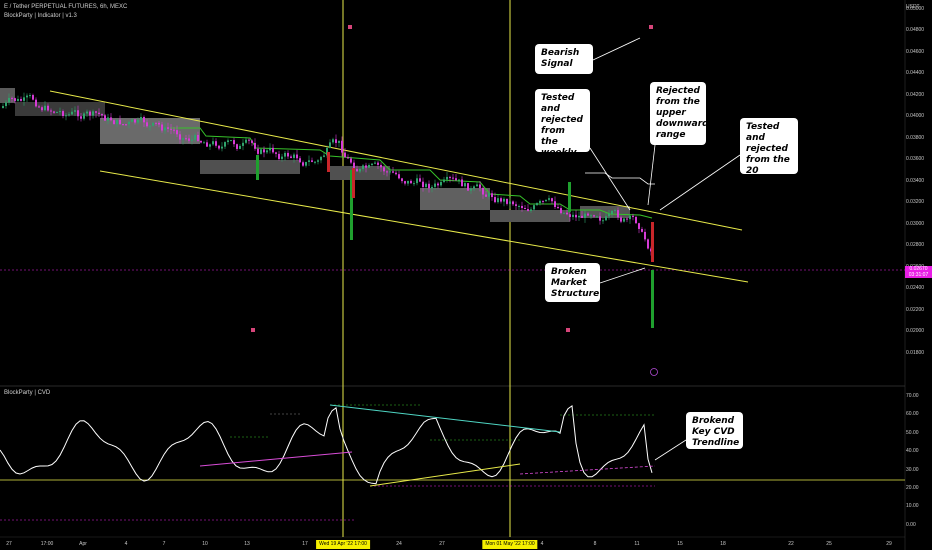 The height and width of the screenshot is (550, 932). What do you see at coordinates (915, 30) in the screenshot?
I see `price-tick: 0.04800` at bounding box center [915, 30].